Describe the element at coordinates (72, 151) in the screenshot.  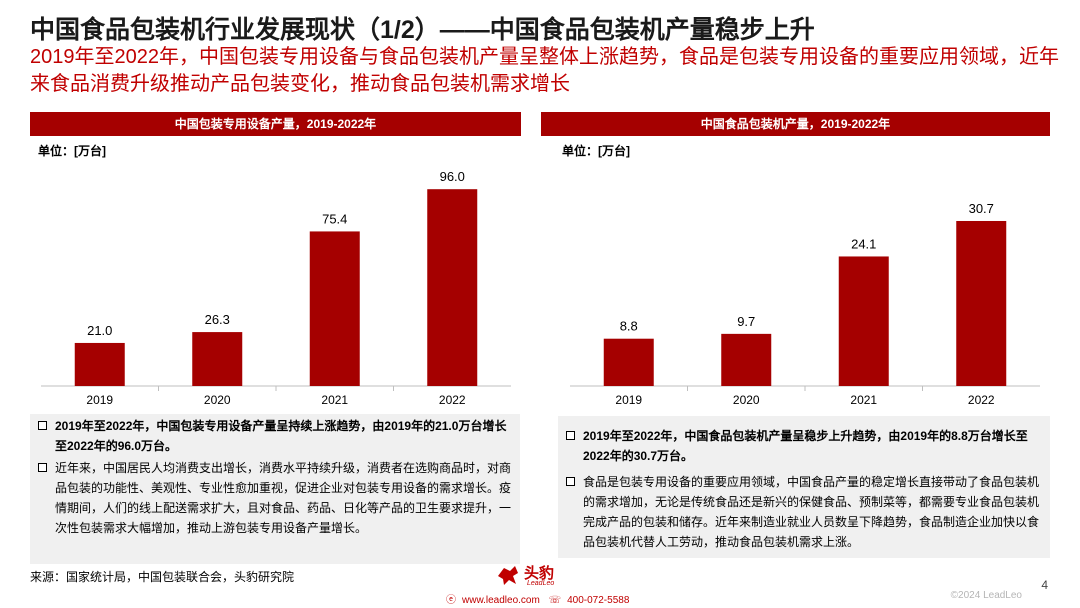
I see `left-chart-unit: 单位：[万台]` at that location.